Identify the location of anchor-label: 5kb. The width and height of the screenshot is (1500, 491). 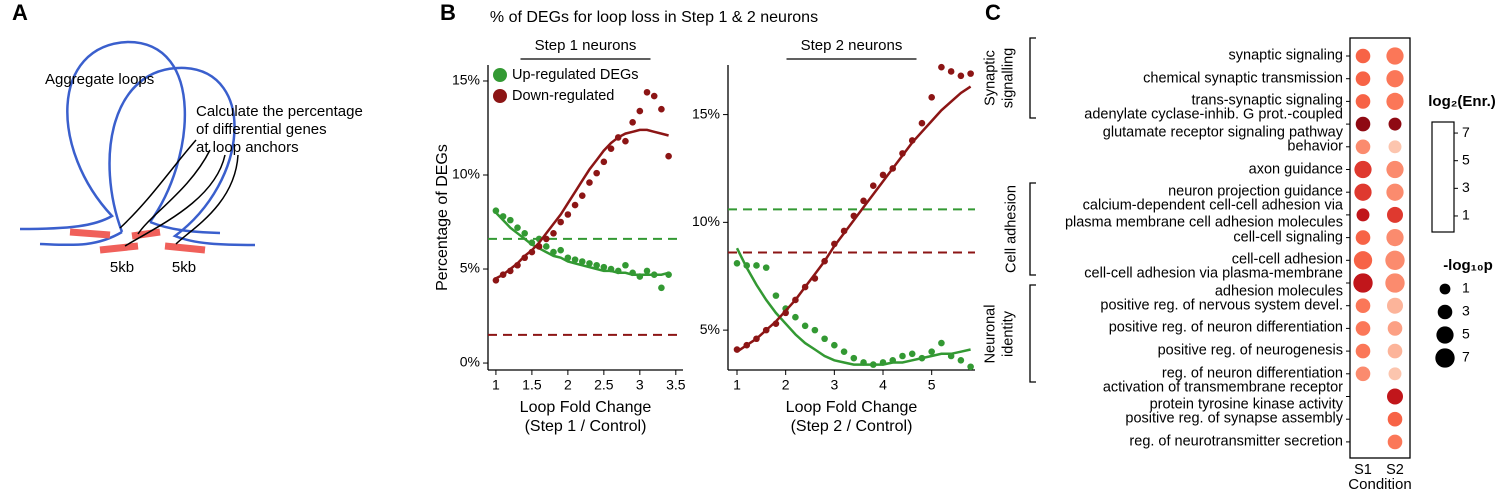
(184, 267).